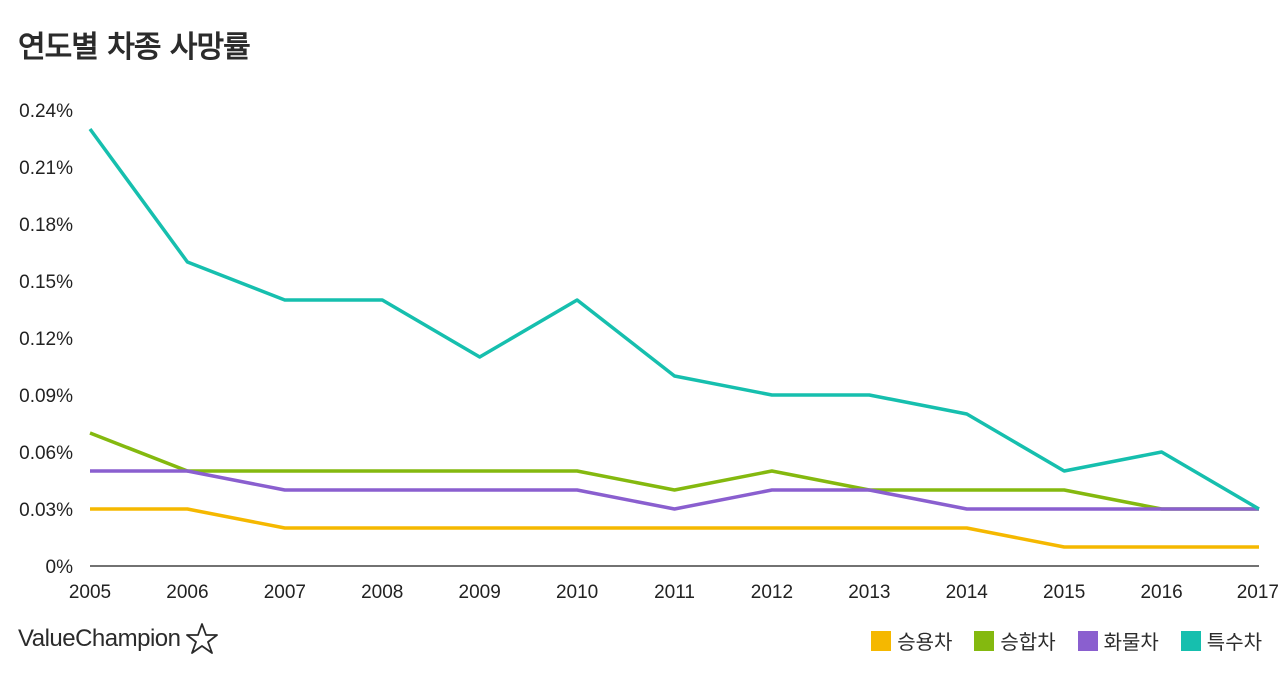  I want to click on y-tick-label: 0.09%, so click(46, 396).